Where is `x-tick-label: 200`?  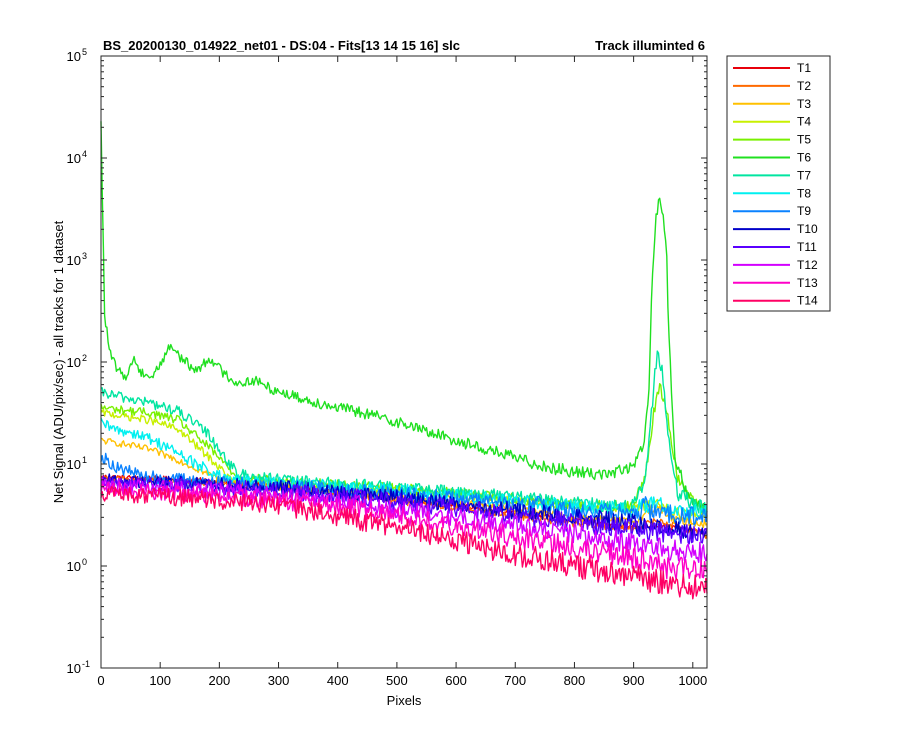
x-tick-label: 200 is located at coordinates (220, 680).